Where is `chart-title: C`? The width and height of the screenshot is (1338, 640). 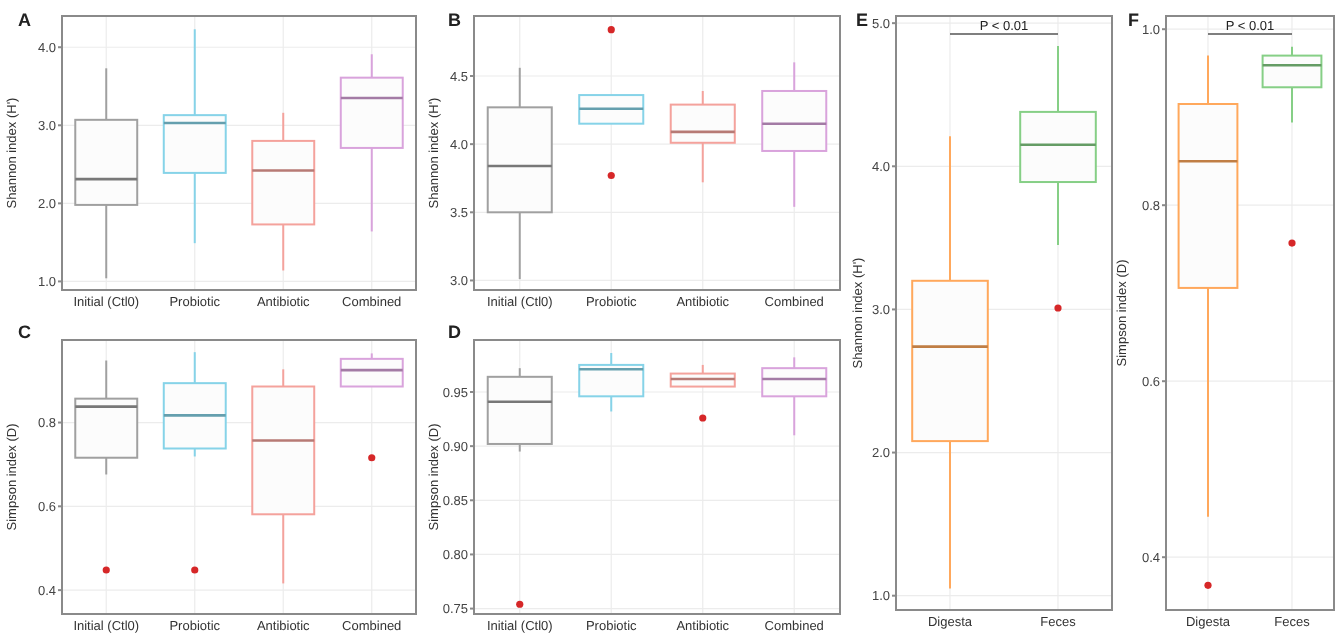
chart-title: C is located at coordinates (25, 332).